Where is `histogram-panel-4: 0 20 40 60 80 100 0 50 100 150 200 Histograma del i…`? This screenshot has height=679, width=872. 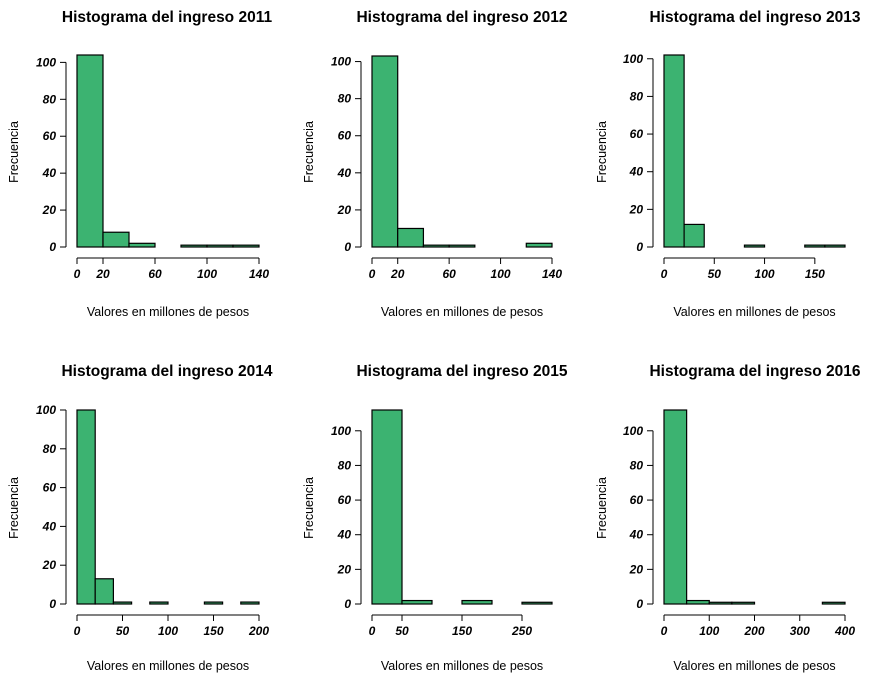 histogram-panel-4: 0 20 40 60 80 100 0 50 100 150 200 Histograma del i… is located at coordinates (140, 518).